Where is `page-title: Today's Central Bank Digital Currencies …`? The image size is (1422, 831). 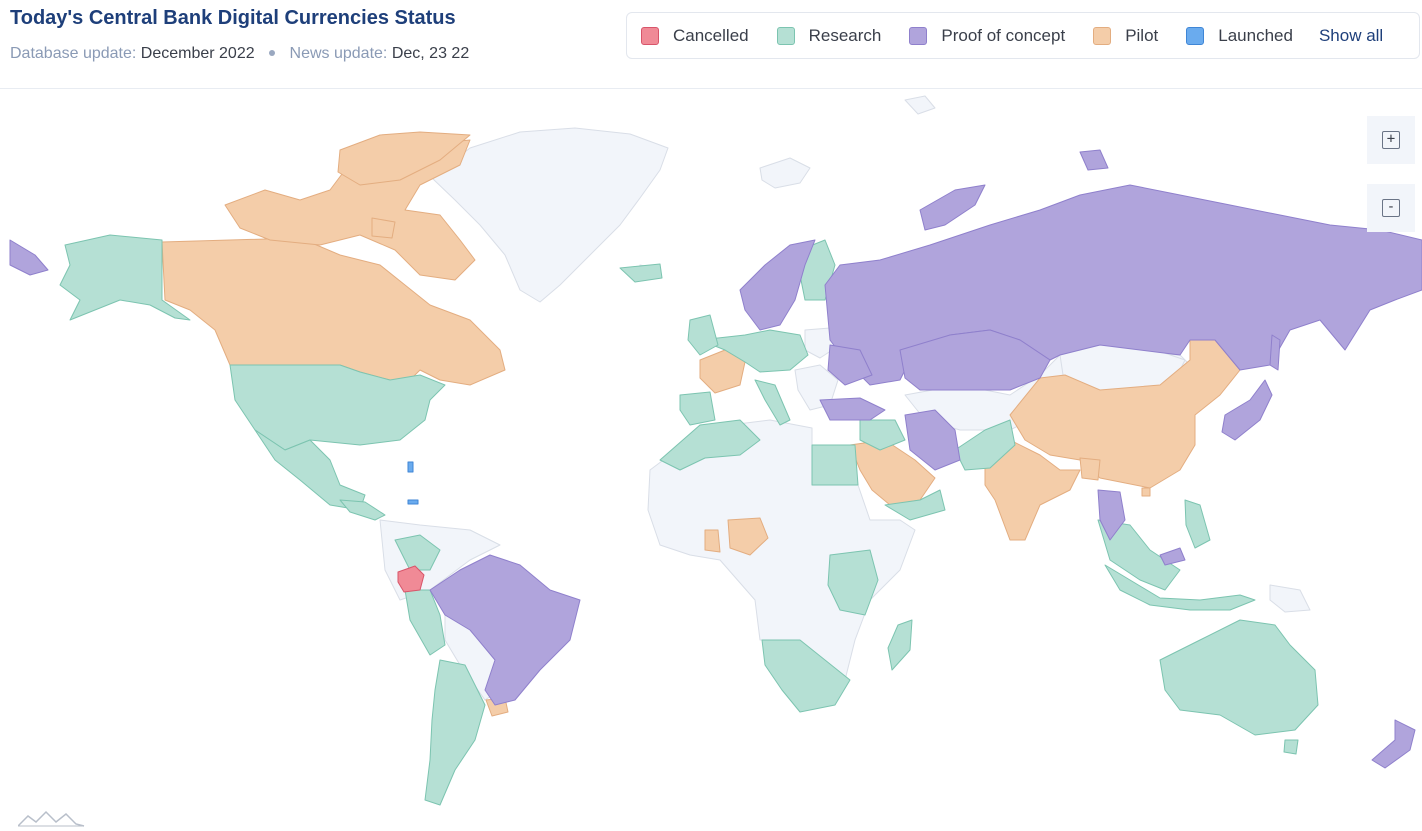
page-title: Today's Central Bank Digital Currencies … is located at coordinates (233, 18).